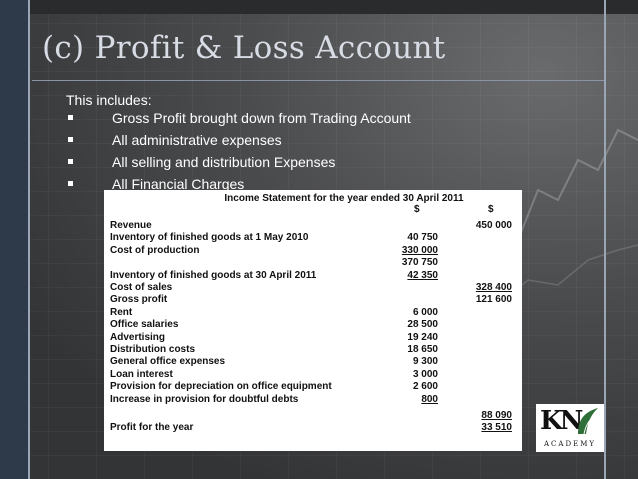 The image size is (638, 479). I want to click on row-value-col2: 328 400, so click(493, 287).